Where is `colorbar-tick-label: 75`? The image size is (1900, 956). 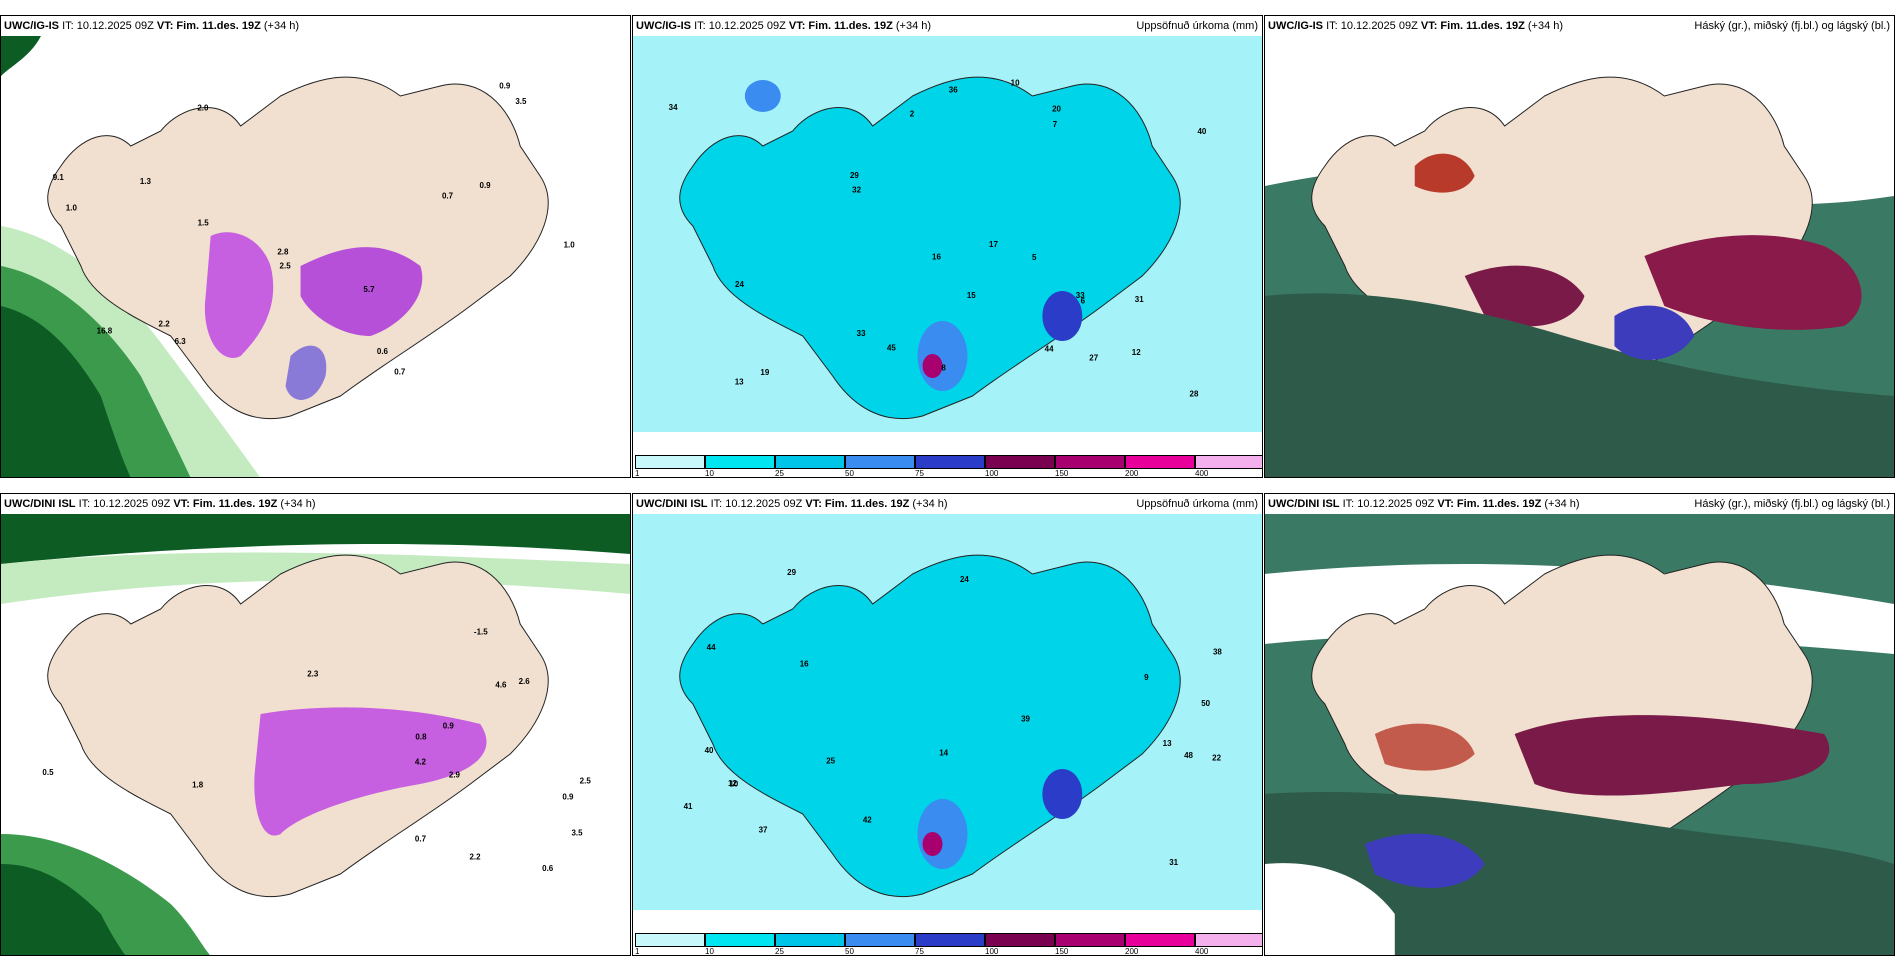 colorbar-tick-label: 75 is located at coordinates (919, 473).